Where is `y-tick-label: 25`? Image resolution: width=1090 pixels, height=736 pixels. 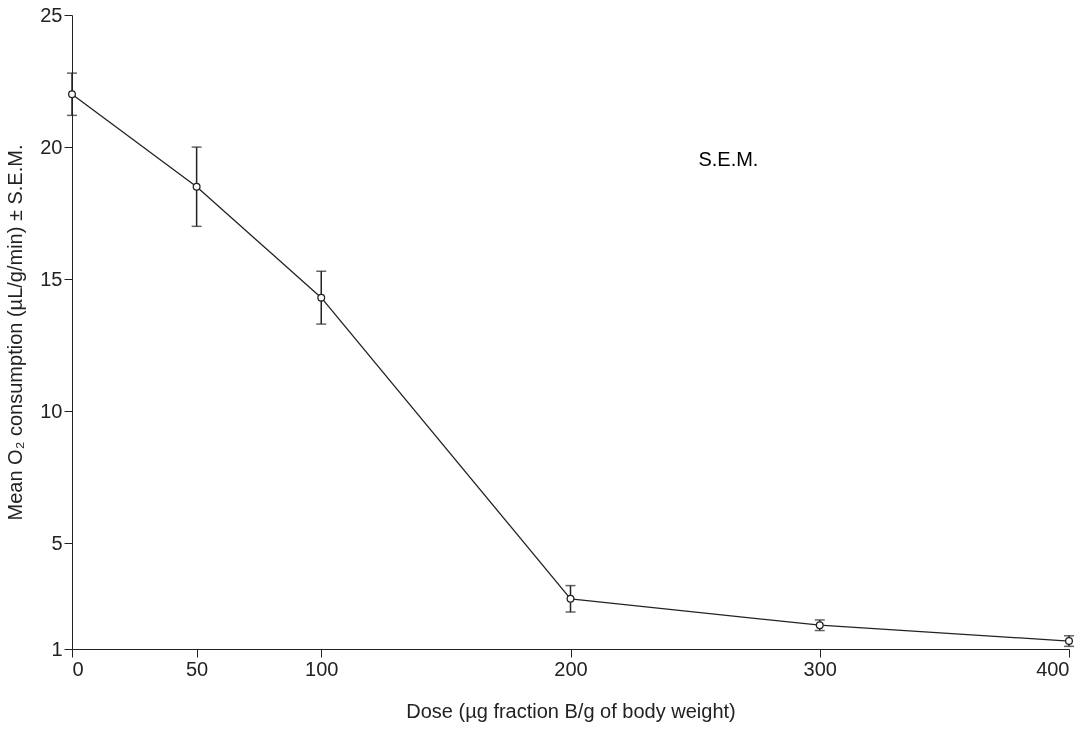 y-tick-label: 25 is located at coordinates (51, 14).